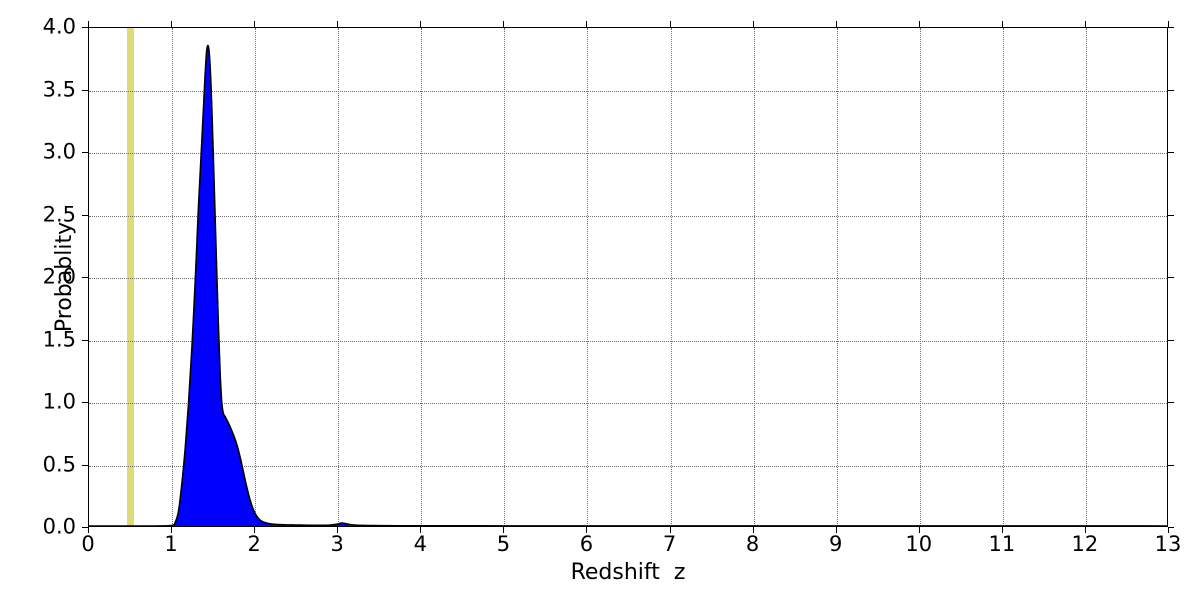  Describe the element at coordinates (254, 544) in the screenshot. I see `x-tick-label: 2` at that location.